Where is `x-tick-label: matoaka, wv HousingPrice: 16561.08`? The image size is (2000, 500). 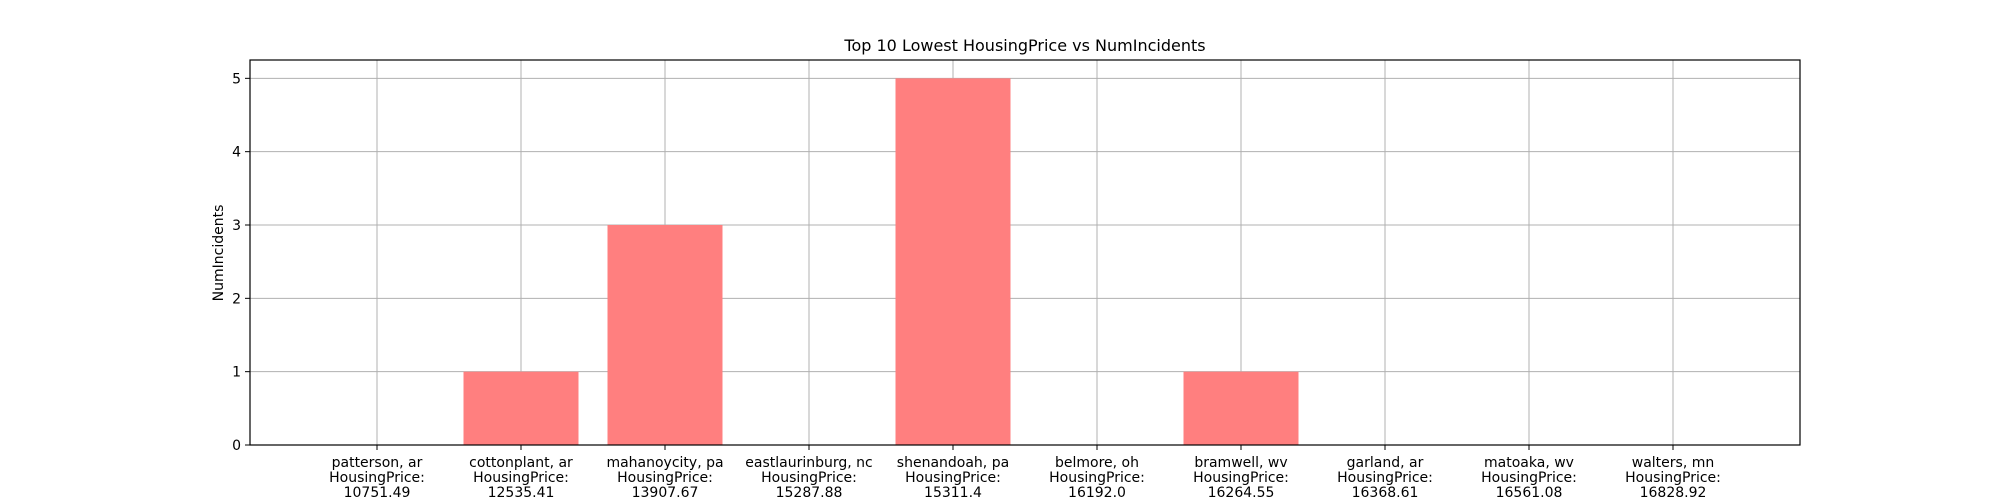 x-tick-label: matoaka, wv HousingPrice: 16561.08 is located at coordinates (1529, 477).